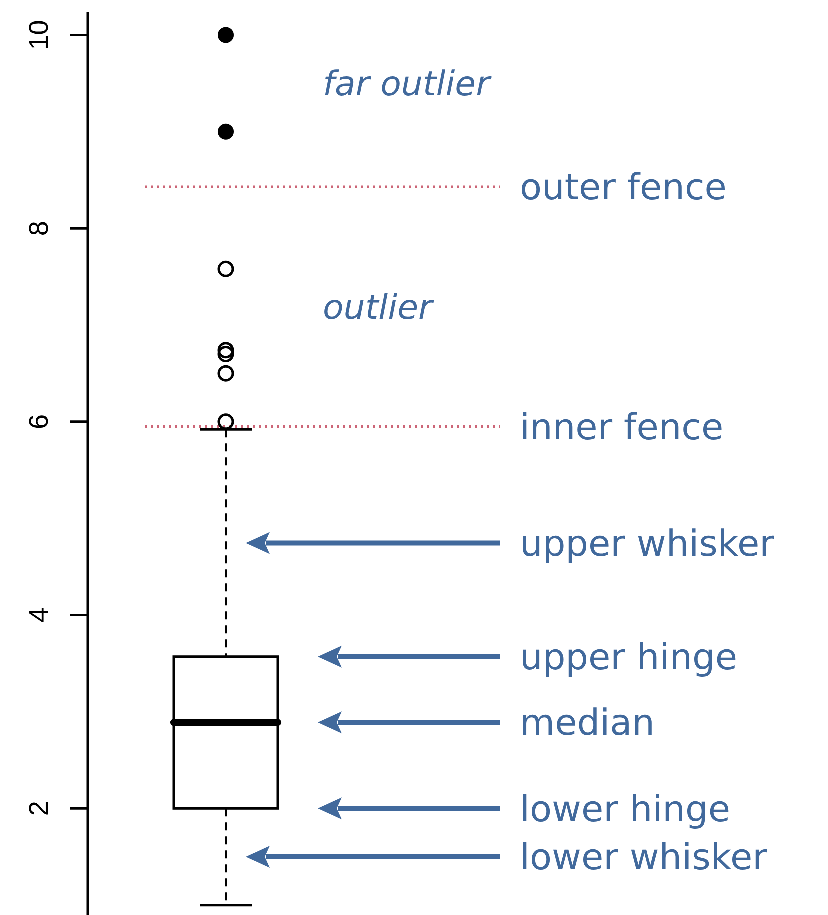 This screenshot has height=915, width=828. What do you see at coordinates (629, 657) in the screenshot?
I see `text: upper hinge` at bounding box center [629, 657].